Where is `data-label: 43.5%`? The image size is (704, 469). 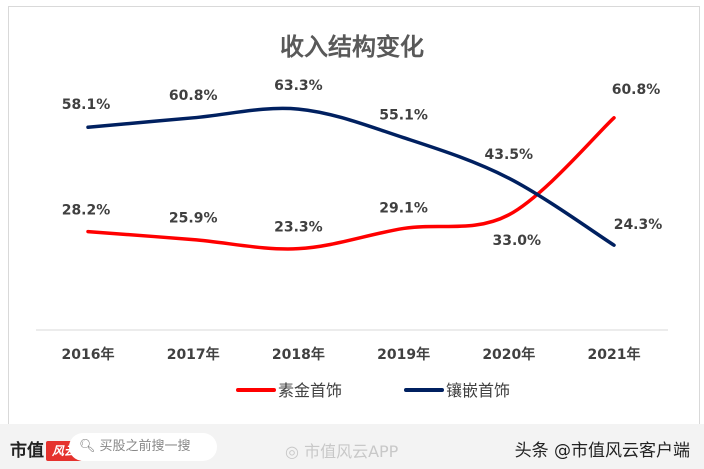
data-label: 43.5% is located at coordinates (509, 155).